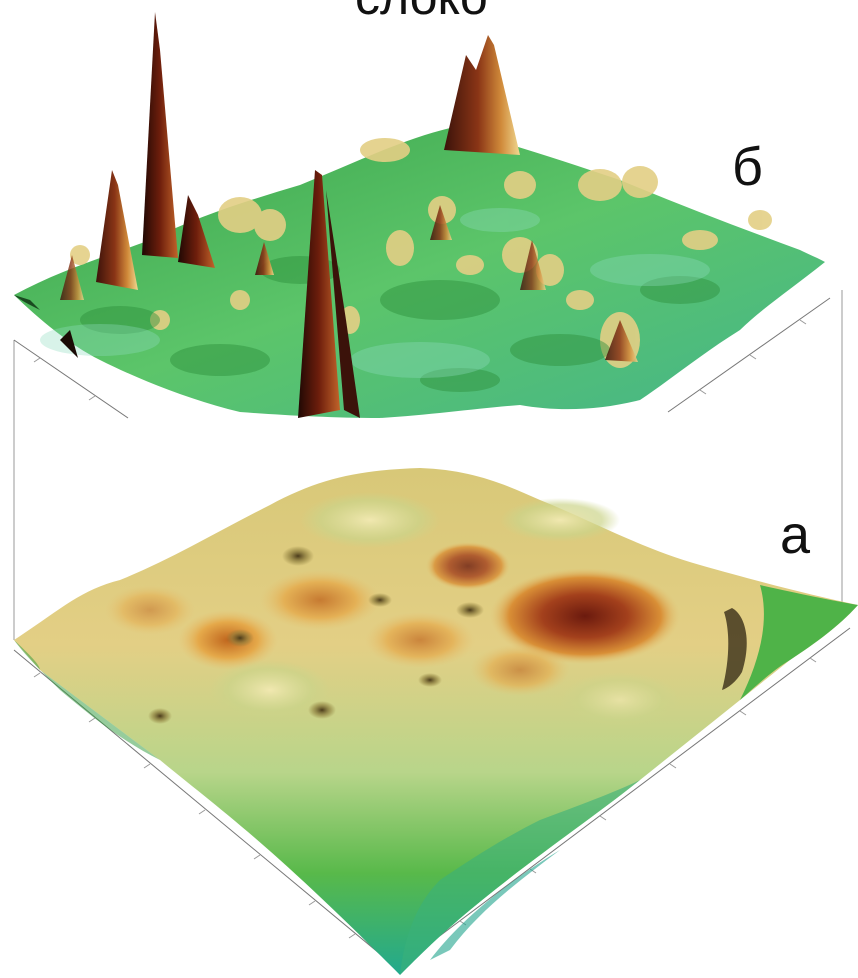  I want to click on top-cut-label: слоко, so click(421, 11).